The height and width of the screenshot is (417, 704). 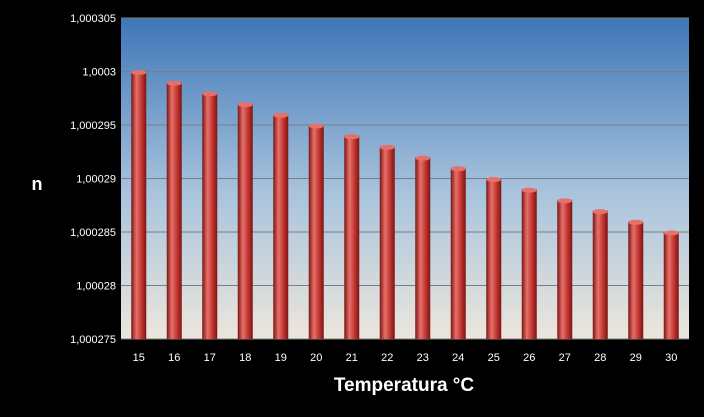 What do you see at coordinates (671, 358) in the screenshot?
I see `x-tick-label: 30` at bounding box center [671, 358].